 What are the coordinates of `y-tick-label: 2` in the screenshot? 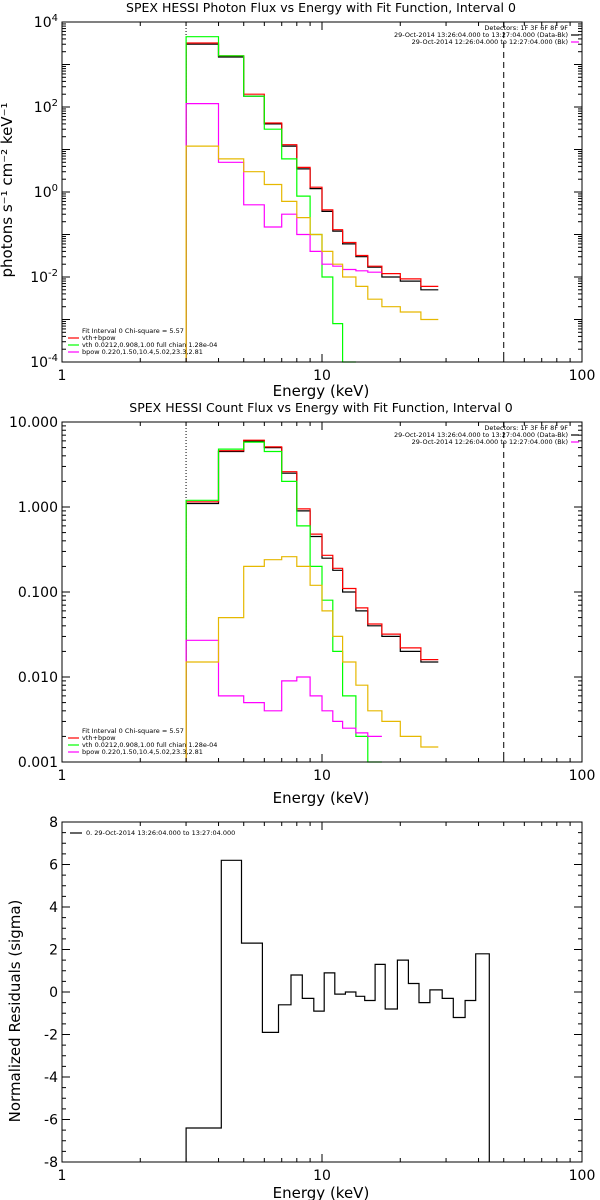 It's located at (53, 951).